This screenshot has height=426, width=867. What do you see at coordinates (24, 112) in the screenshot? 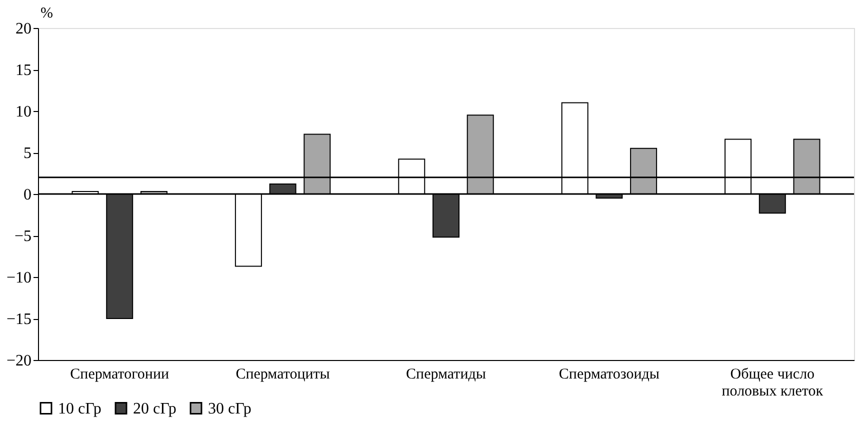
I see `y-tick-label: 10` at bounding box center [24, 112].